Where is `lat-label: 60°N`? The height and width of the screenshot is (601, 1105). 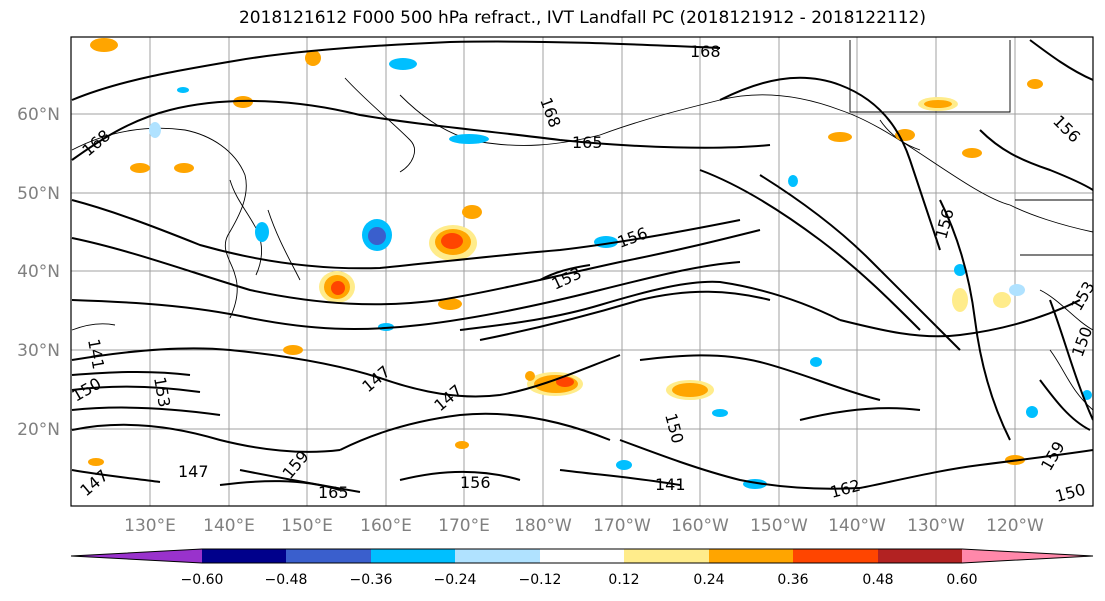
lat-label: 60°N is located at coordinates (38, 115).